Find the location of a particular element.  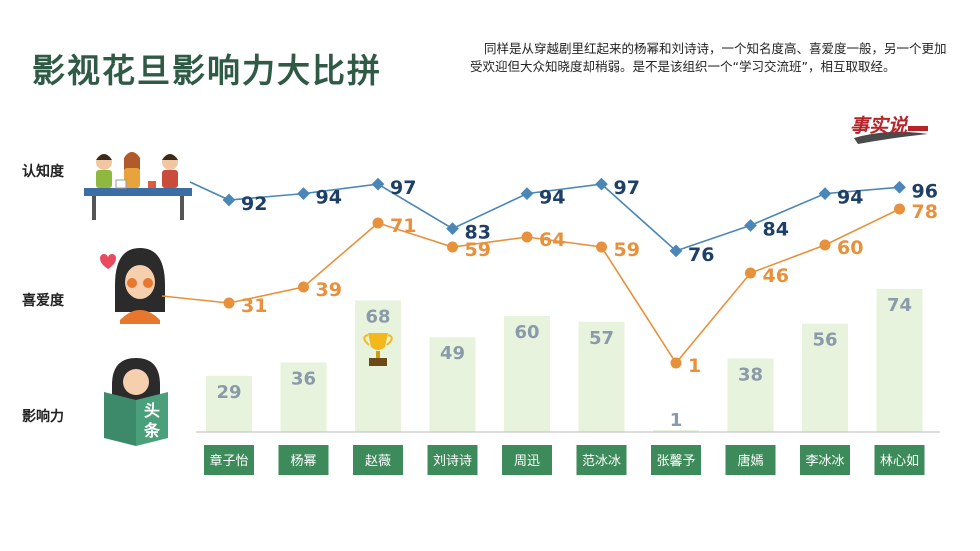

recognition-value-label: 96 is located at coordinates (925, 191).